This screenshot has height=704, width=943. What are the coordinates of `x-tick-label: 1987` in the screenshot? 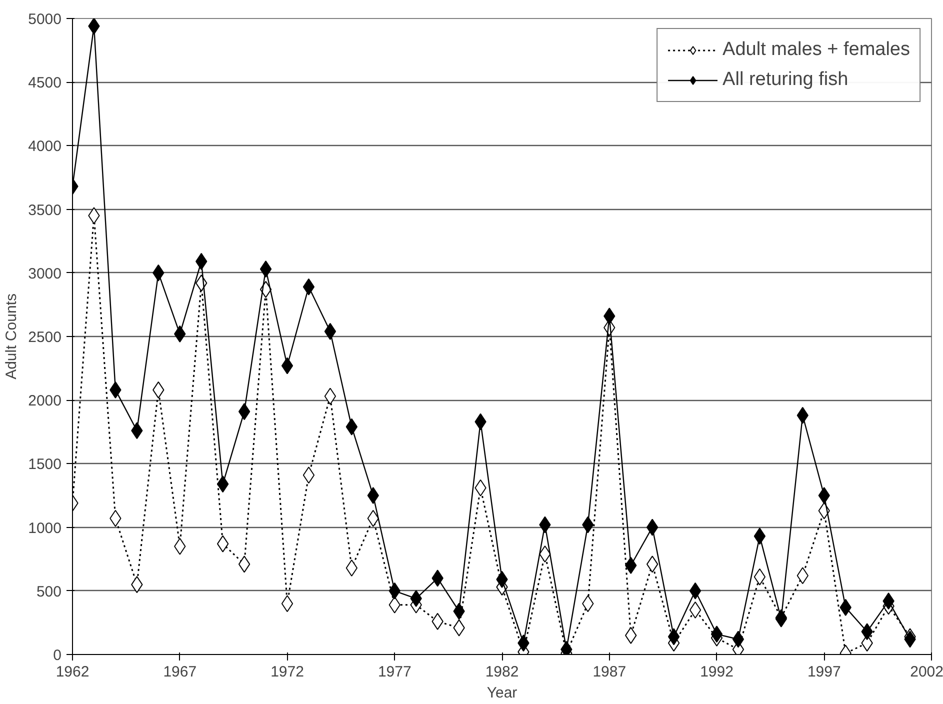 It's located at (609, 672).